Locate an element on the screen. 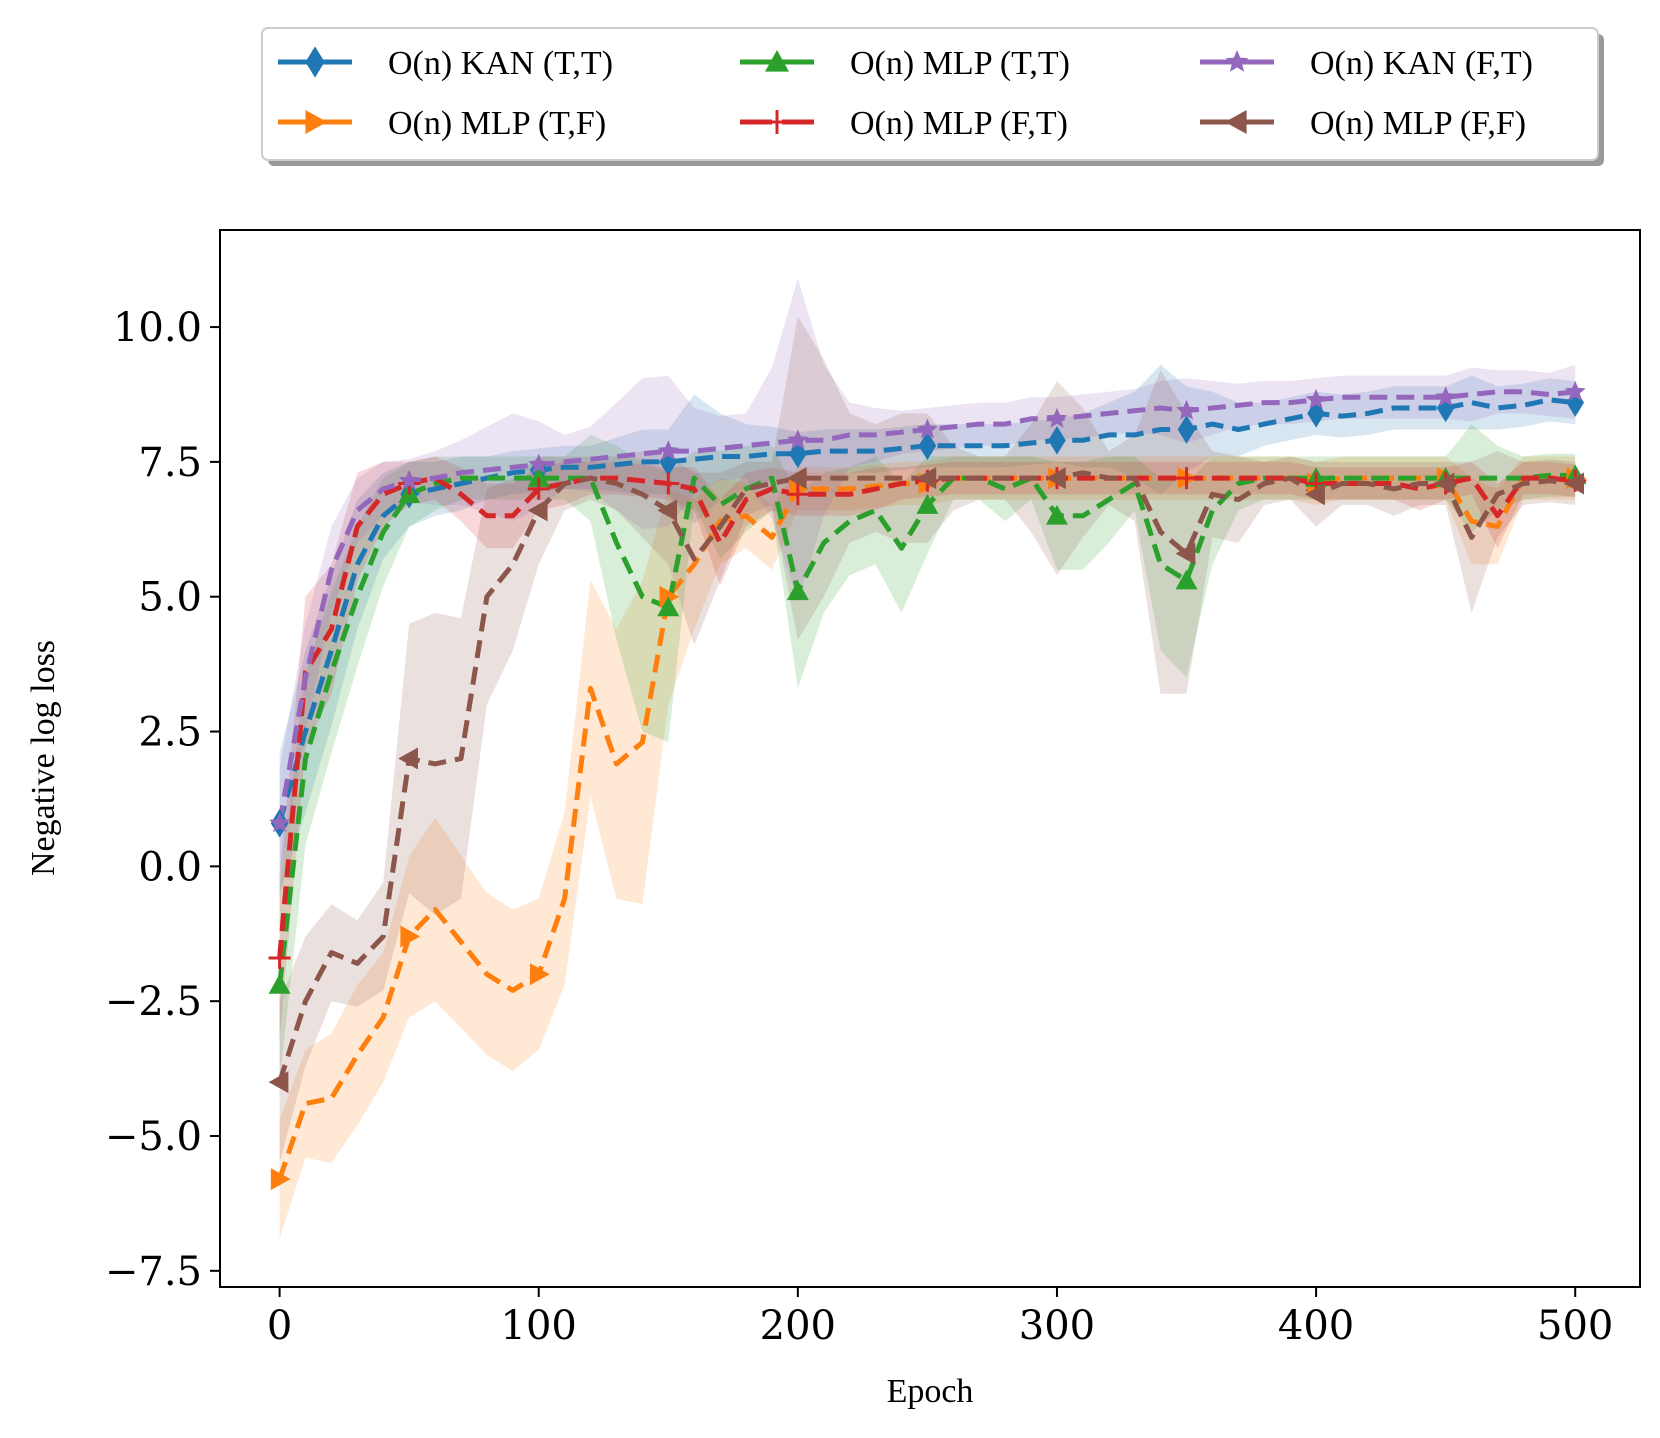 This screenshot has height=1438, width=1660. legend-label-o-n-mlp-t-t: O(n) MLP (T,T) is located at coordinates (960, 63).